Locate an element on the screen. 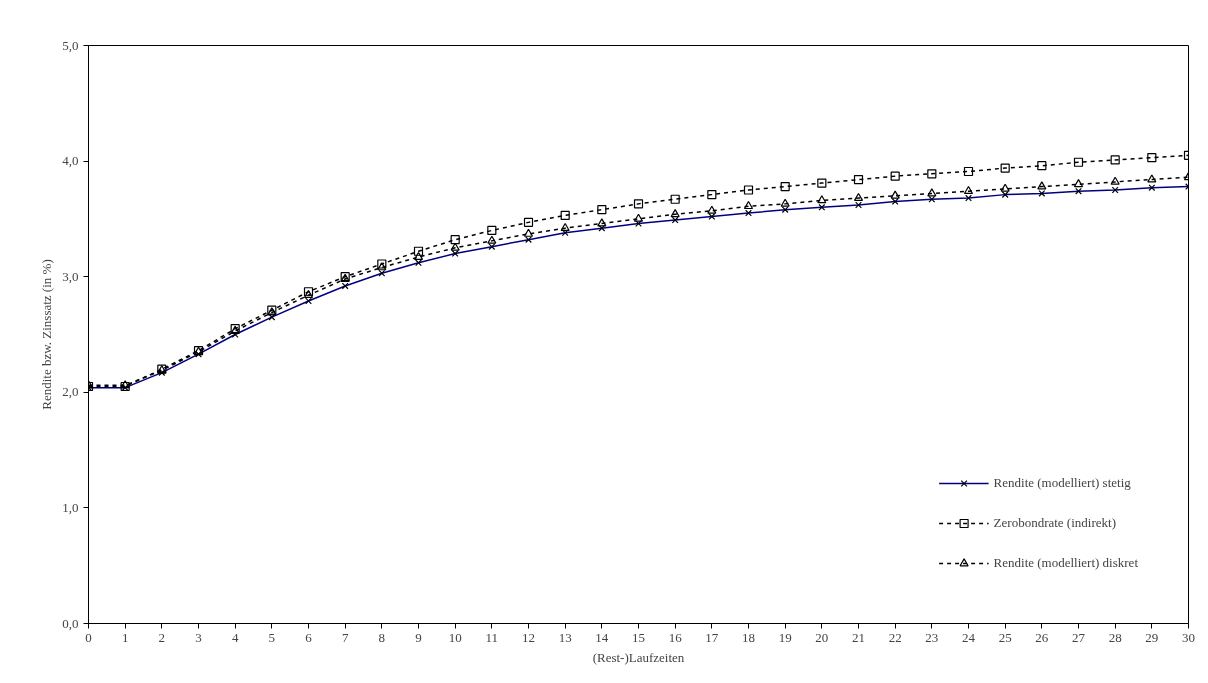 The image size is (1208, 683). legend-label: Rendite (modelliert) diskret is located at coordinates (1065, 563).